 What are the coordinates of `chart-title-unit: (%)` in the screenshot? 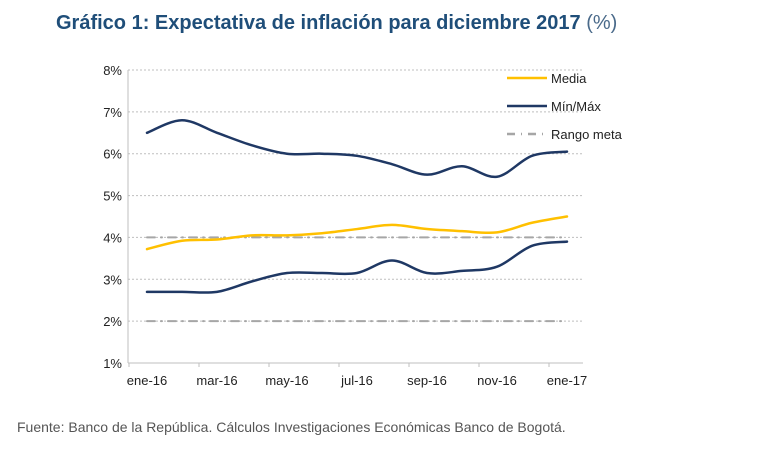 It's located at (602, 23).